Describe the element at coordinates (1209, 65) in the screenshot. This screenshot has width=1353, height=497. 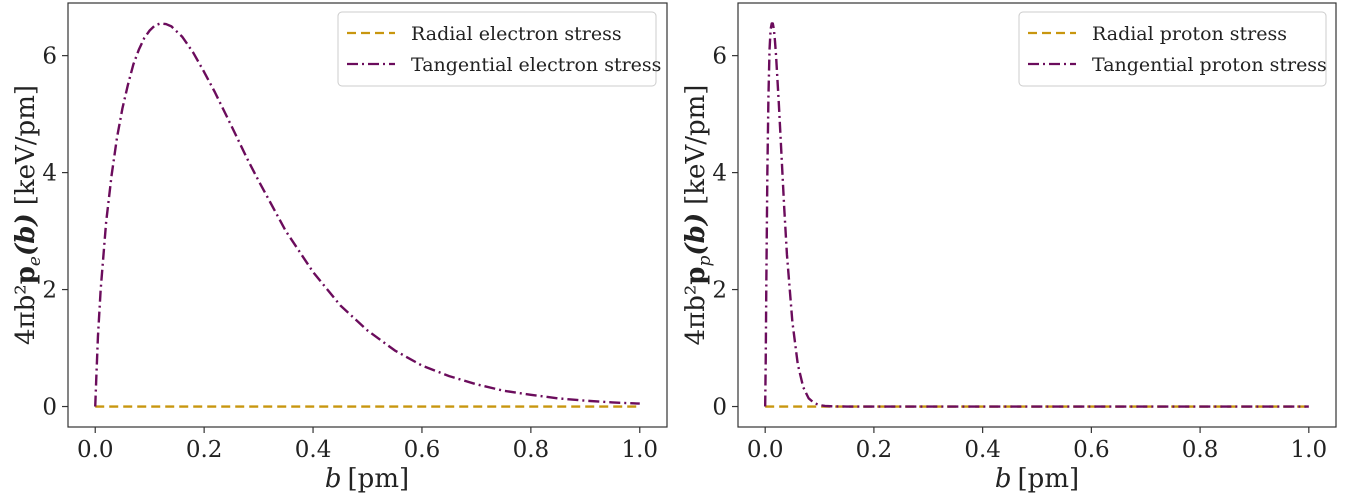
I see `legend-label-tangential: Tangential proton stress` at that location.